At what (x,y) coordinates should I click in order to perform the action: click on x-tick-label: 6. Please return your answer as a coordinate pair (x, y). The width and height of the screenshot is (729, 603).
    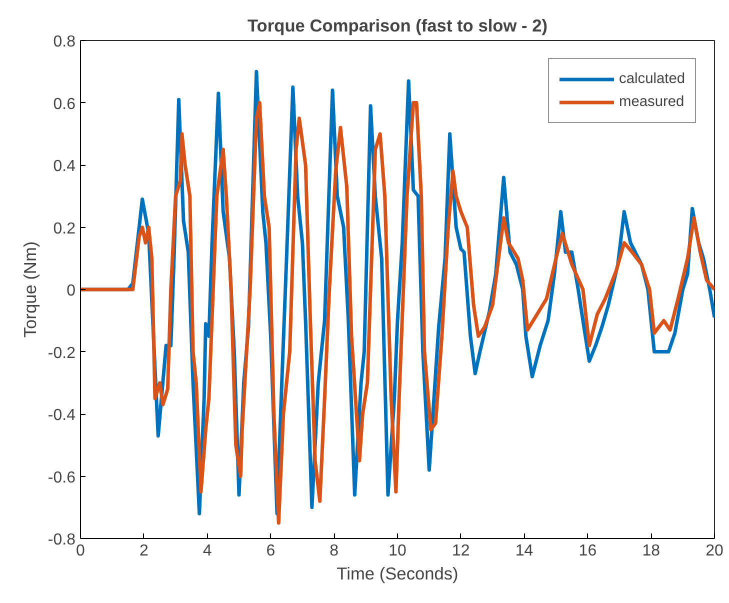
    Looking at the image, I should click on (271, 551).